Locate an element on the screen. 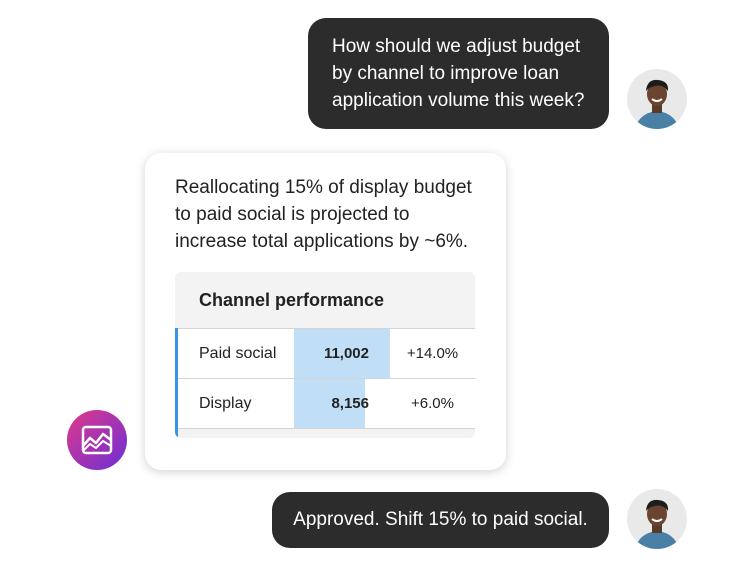 This screenshot has width=750, height=563. volume-value: 11,002 is located at coordinates (346, 353).